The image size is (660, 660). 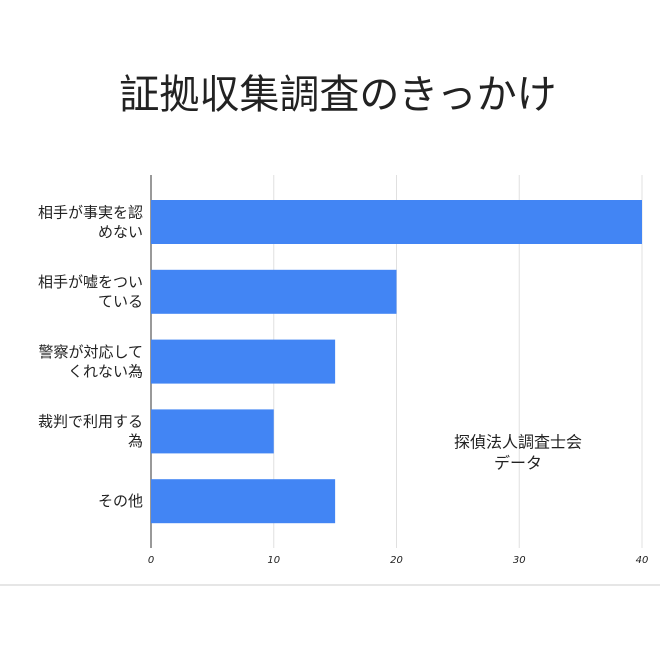 I want to click on y-tick-label: 相手が嘘をついている, so click(x=90, y=292).